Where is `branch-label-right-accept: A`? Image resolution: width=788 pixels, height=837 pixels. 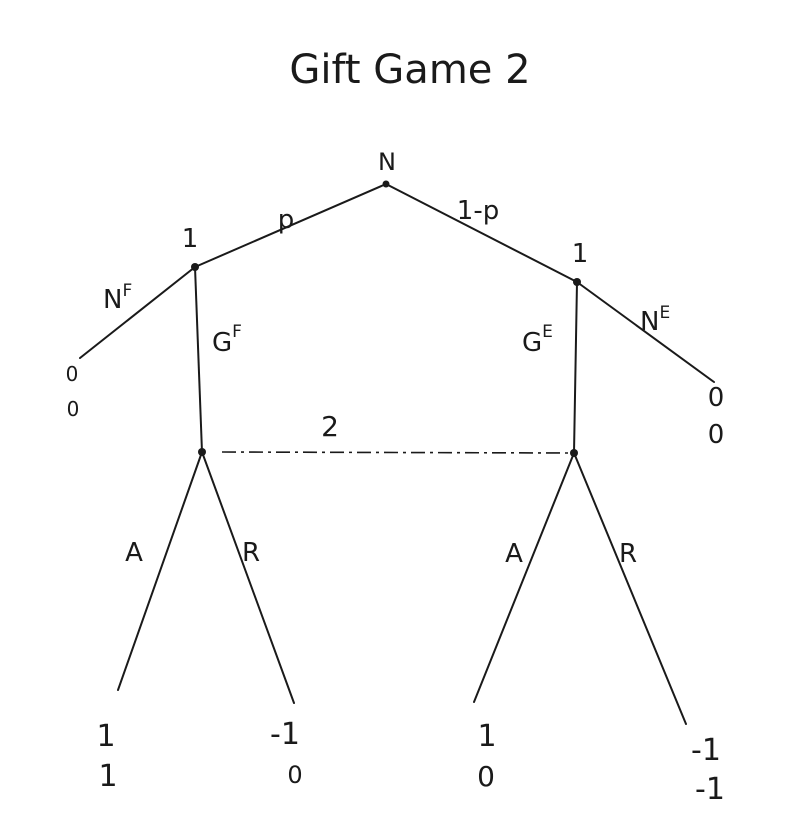 branch-label-right-accept: A is located at coordinates (514, 554).